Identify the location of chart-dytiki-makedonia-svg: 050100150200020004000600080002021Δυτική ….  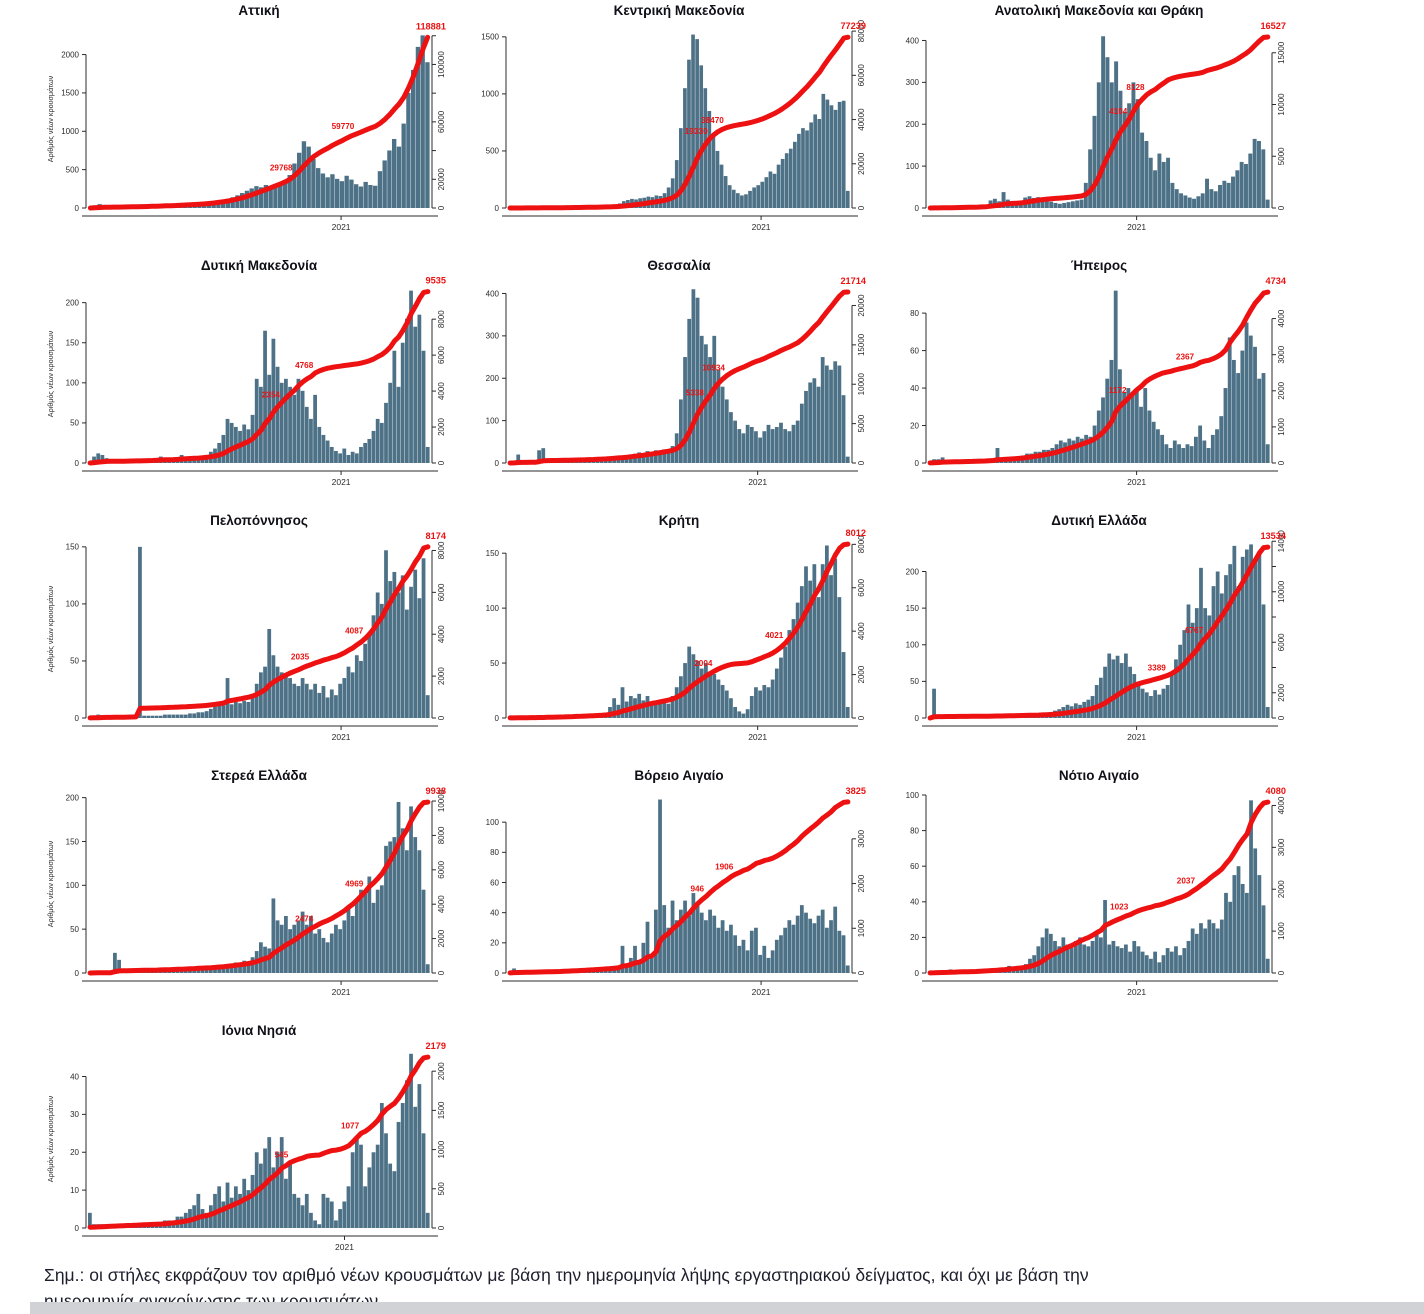
(246, 372).